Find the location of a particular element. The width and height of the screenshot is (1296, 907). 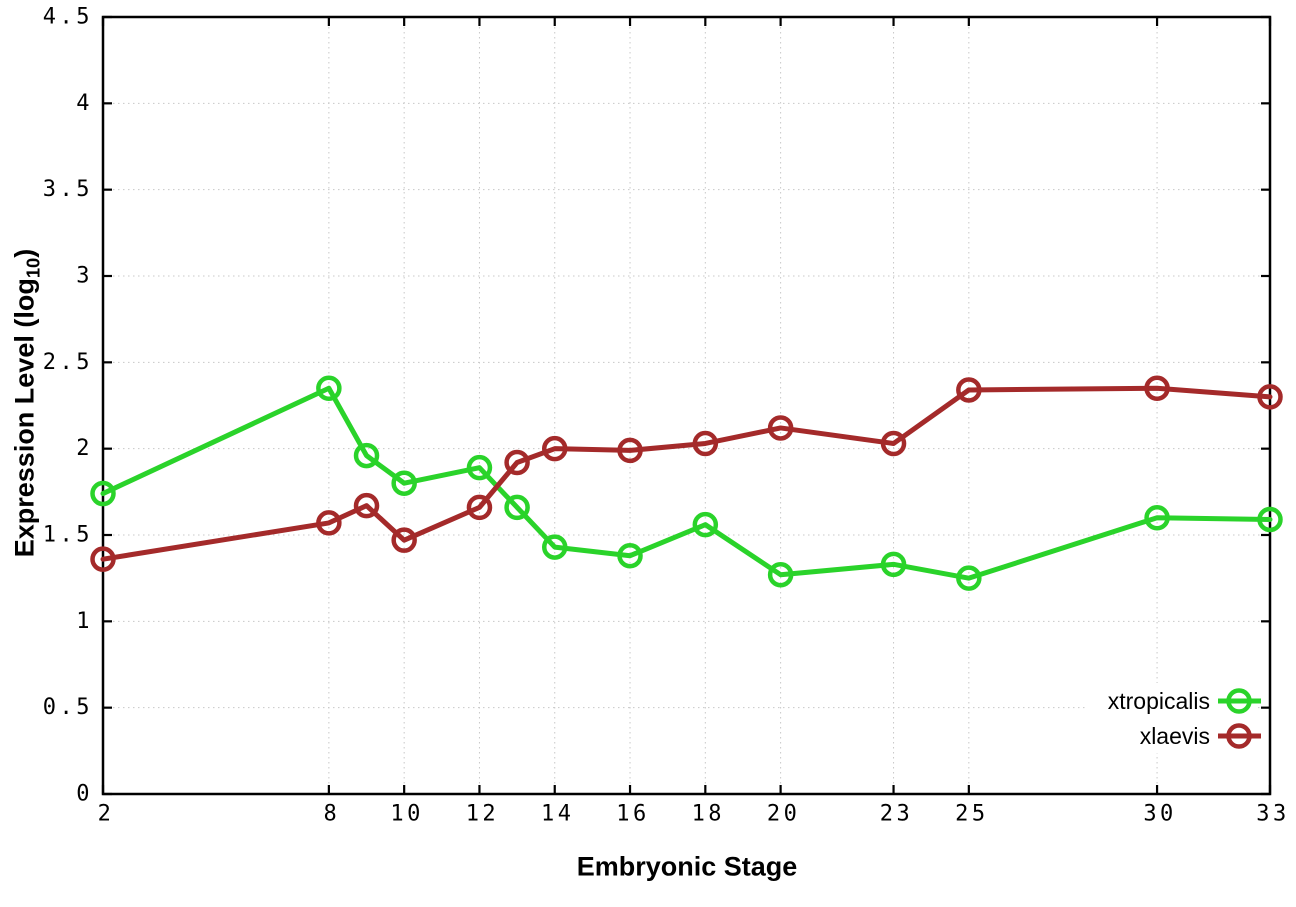

x-axis-title: Embryonic Stage is located at coordinates (687, 866).